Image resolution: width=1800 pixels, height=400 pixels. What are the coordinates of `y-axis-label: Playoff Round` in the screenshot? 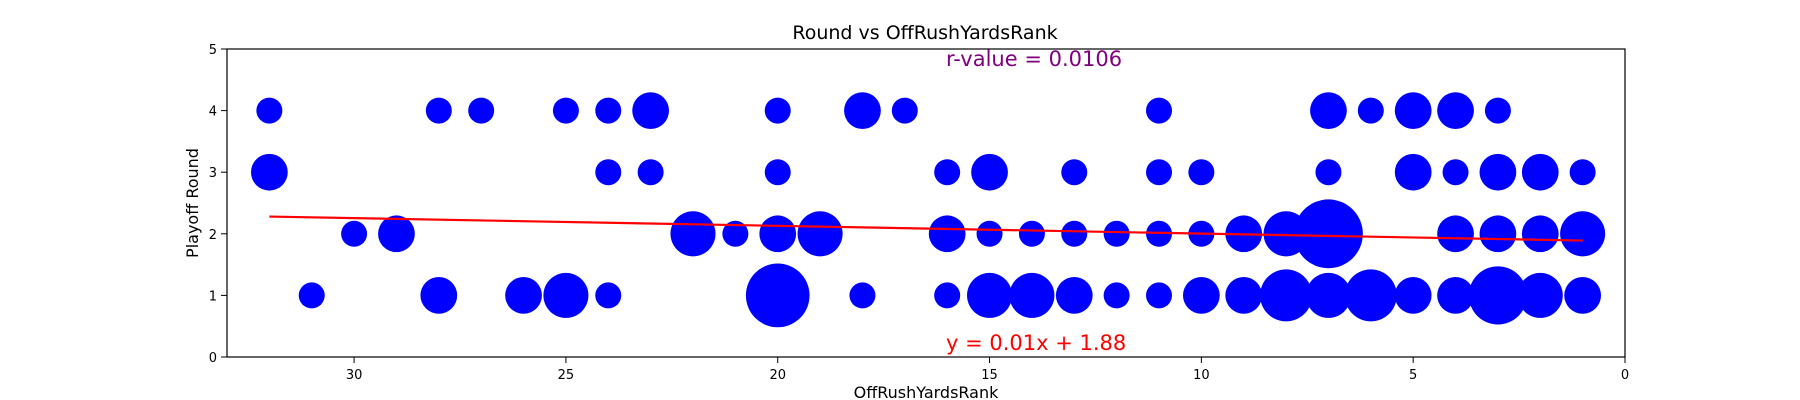 It's located at (192, 203).